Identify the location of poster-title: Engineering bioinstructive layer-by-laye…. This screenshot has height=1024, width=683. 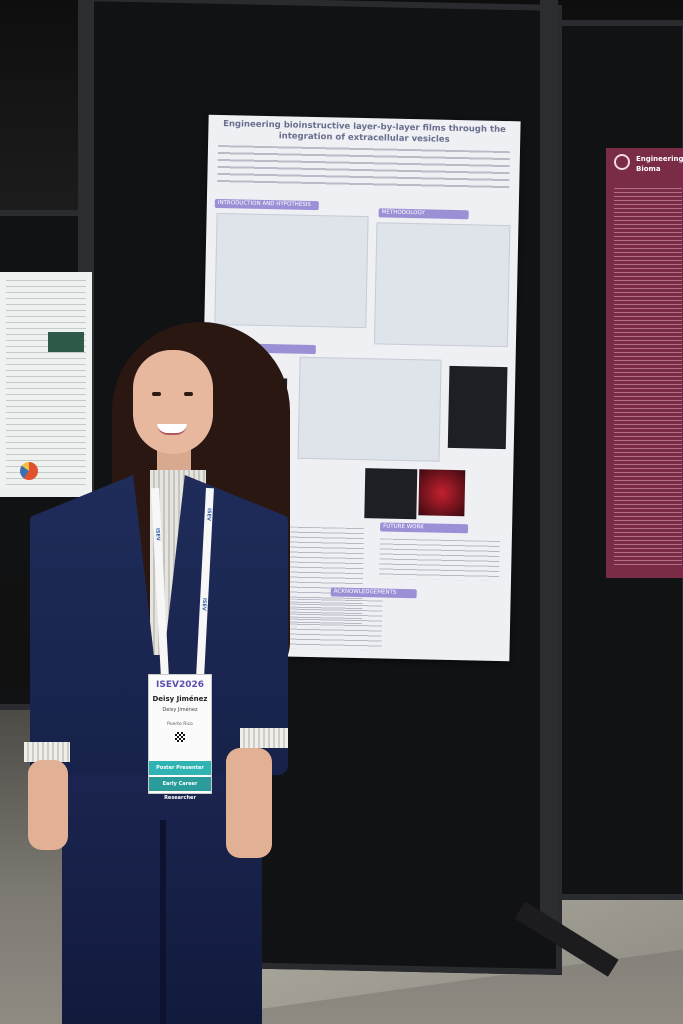
(364, 132).